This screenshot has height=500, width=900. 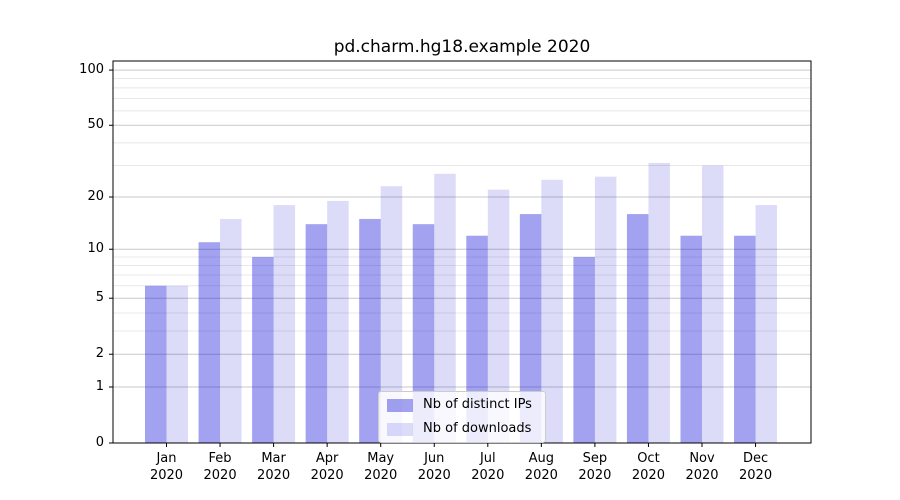 I want to click on chart-title: pd.charm.hg18.example 2020, so click(x=462, y=47).